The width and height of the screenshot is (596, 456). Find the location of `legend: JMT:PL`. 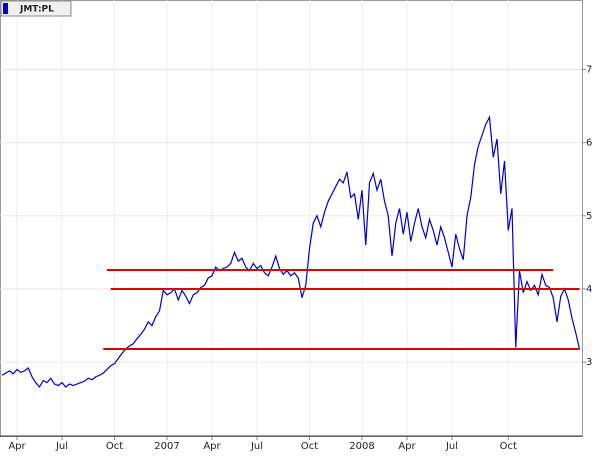

legend: JMT:PL is located at coordinates (36, 8).